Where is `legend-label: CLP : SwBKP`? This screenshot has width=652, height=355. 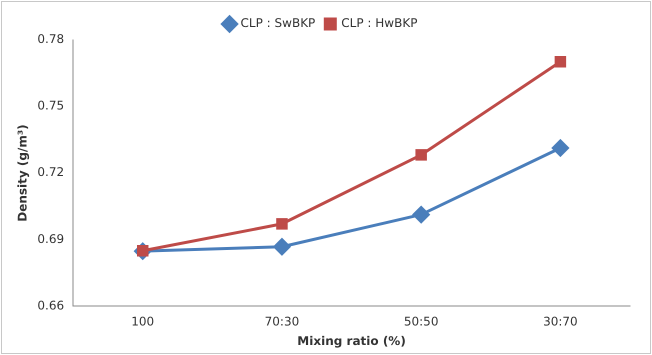
legend-label: CLP : SwBKP is located at coordinates (278, 23).